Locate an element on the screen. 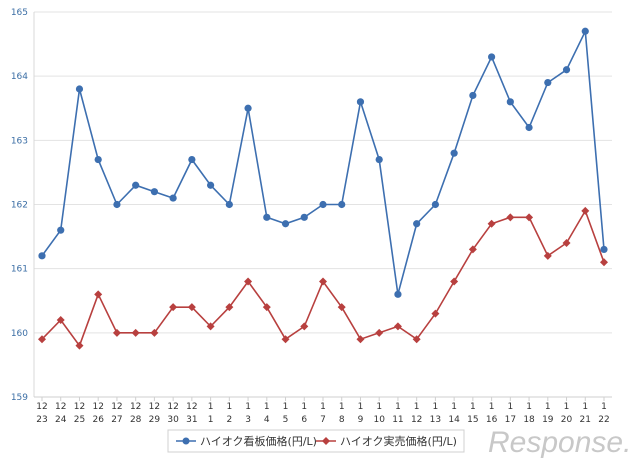 Image resolution: width=640 pixels, height=462 pixels. x-tick-label-day: 28 is located at coordinates (136, 420).